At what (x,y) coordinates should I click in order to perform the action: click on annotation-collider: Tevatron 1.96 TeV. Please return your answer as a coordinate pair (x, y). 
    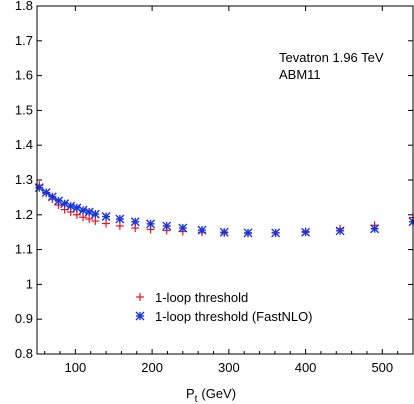
    Looking at the image, I should click on (331, 57).